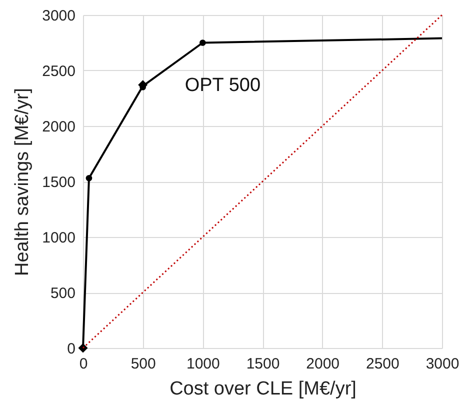 This screenshot has height=412, width=462. What do you see at coordinates (23, 182) in the screenshot?
I see `y-axis-title: Health savings [M€/yr]` at bounding box center [23, 182].